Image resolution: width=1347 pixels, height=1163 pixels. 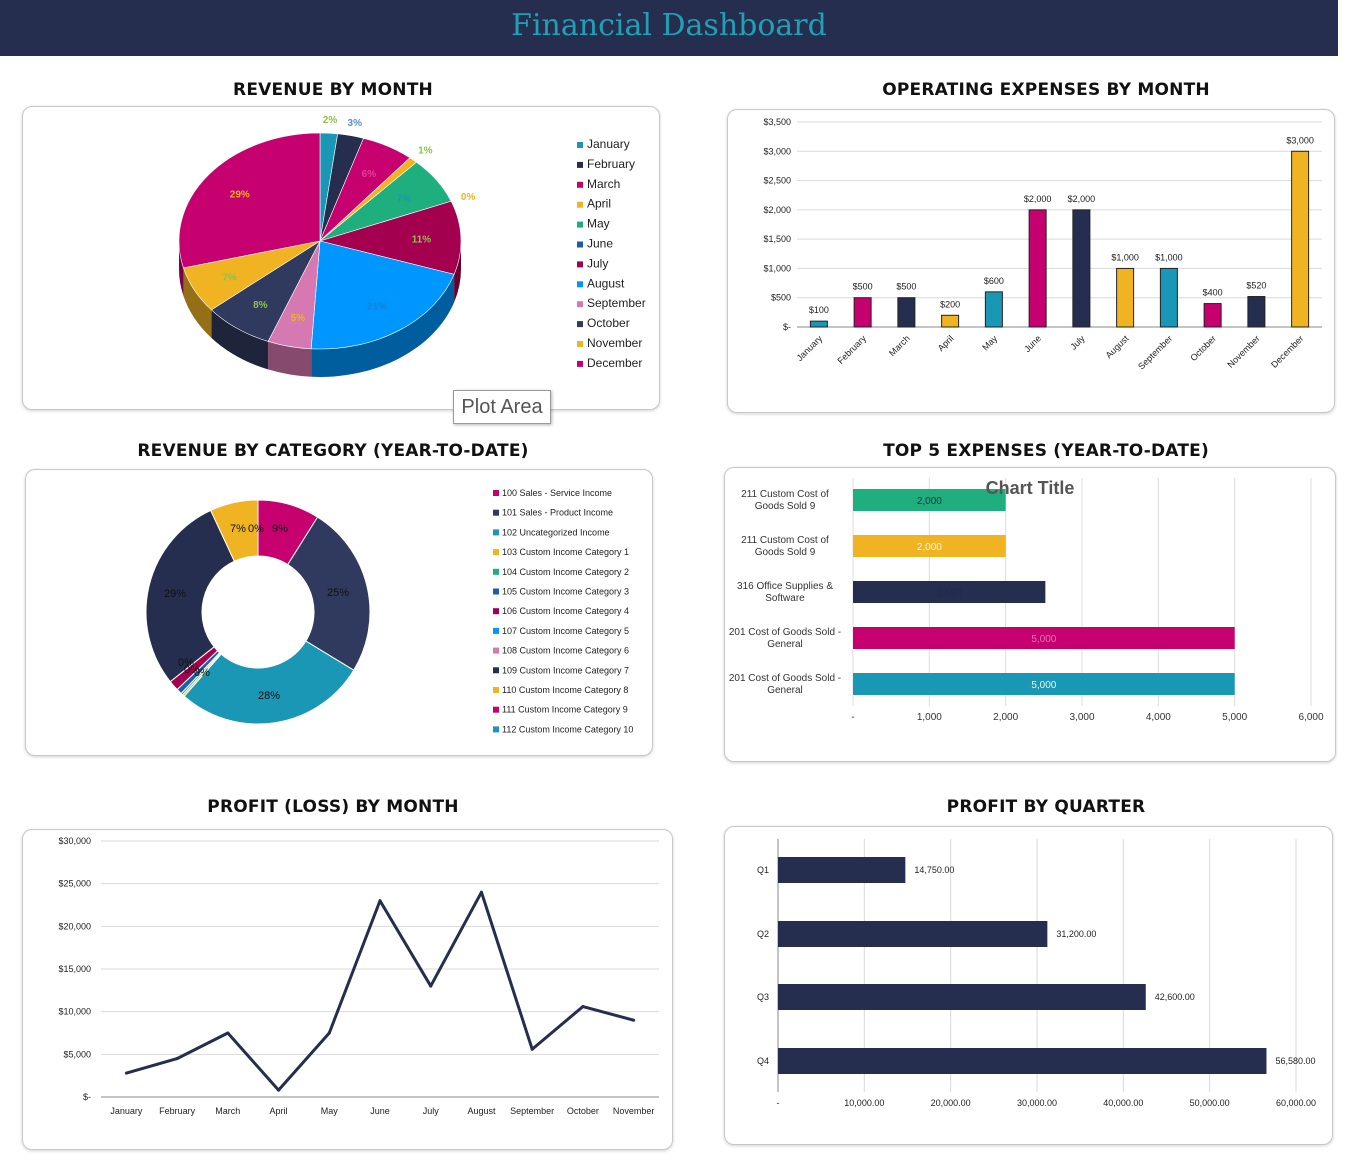 What do you see at coordinates (431, 986) in the screenshot?
I see `line-point-july` at bounding box center [431, 986].